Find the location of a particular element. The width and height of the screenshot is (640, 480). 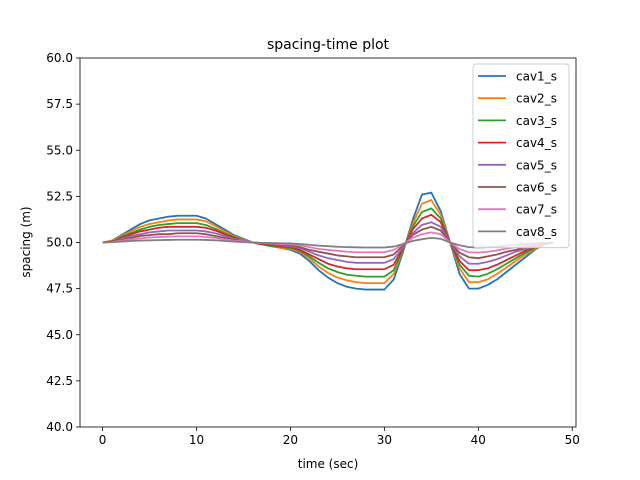

x-axis-label: time (sec) is located at coordinates (328, 464).